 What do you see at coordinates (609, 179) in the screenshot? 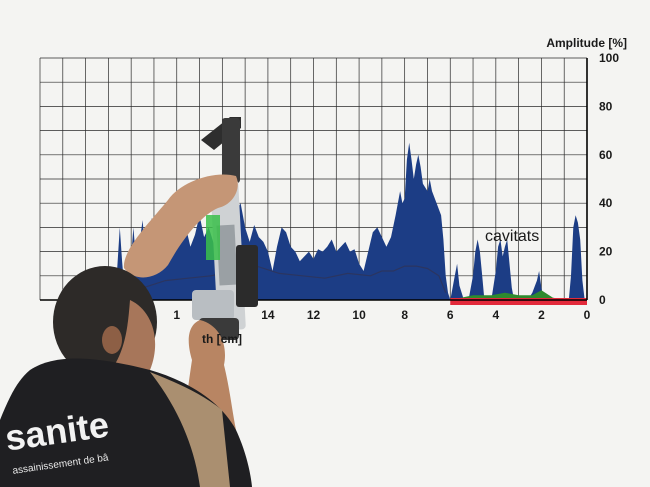
I see `y-tick-labels: 0 20 40 60 80 100` at bounding box center [609, 179].